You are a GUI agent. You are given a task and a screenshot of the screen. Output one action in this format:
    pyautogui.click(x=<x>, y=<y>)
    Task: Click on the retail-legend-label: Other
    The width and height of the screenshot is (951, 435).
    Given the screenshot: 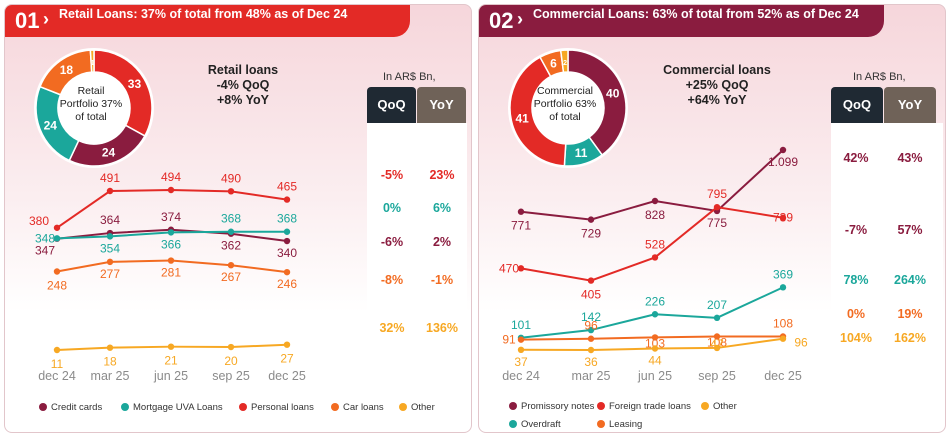 What is the action you would take?
    pyautogui.click(x=423, y=407)
    